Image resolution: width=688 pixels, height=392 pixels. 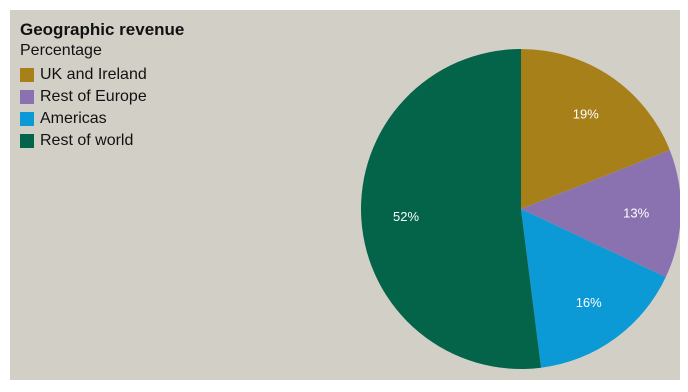 What do you see at coordinates (589, 302) in the screenshot?
I see `pie-data-label: 16%` at bounding box center [589, 302].